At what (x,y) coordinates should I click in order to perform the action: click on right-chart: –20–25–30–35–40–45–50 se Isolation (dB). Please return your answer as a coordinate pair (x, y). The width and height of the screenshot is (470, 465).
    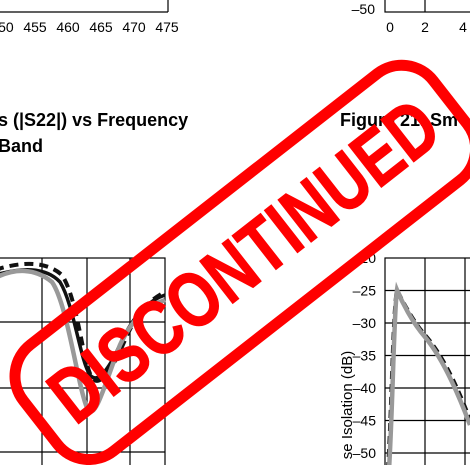
    Looking at the image, I should click on (404, 357).